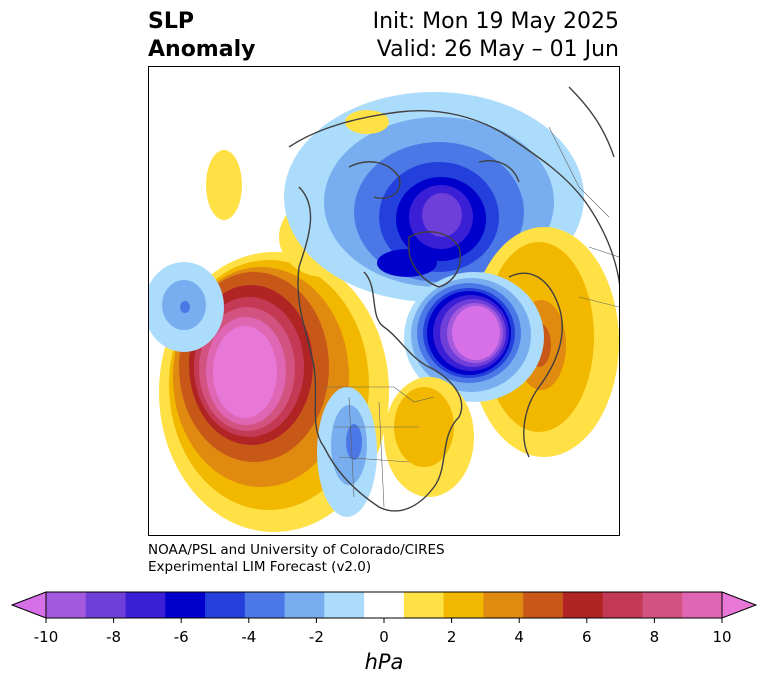 The height and width of the screenshot is (686, 768). What do you see at coordinates (497, 49) in the screenshot?
I see `valid-range: Valid: 26 May – 01 Jun` at bounding box center [497, 49].